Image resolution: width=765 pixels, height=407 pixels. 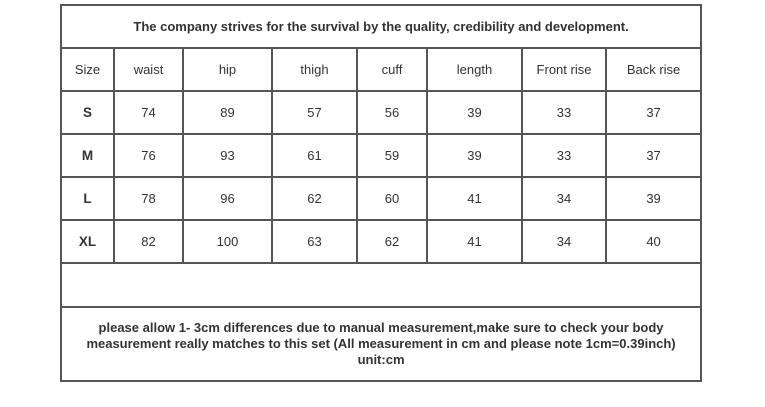 What do you see at coordinates (87, 112) in the screenshot?
I see `size-cell: S` at bounding box center [87, 112].